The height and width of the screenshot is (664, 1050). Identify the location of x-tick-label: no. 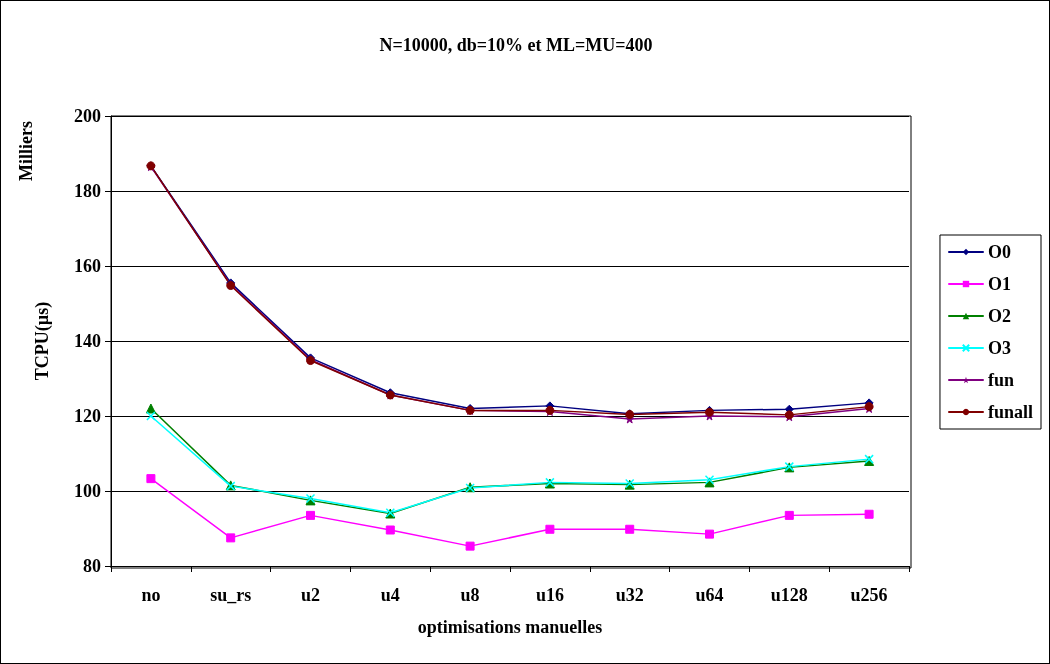
(151, 595).